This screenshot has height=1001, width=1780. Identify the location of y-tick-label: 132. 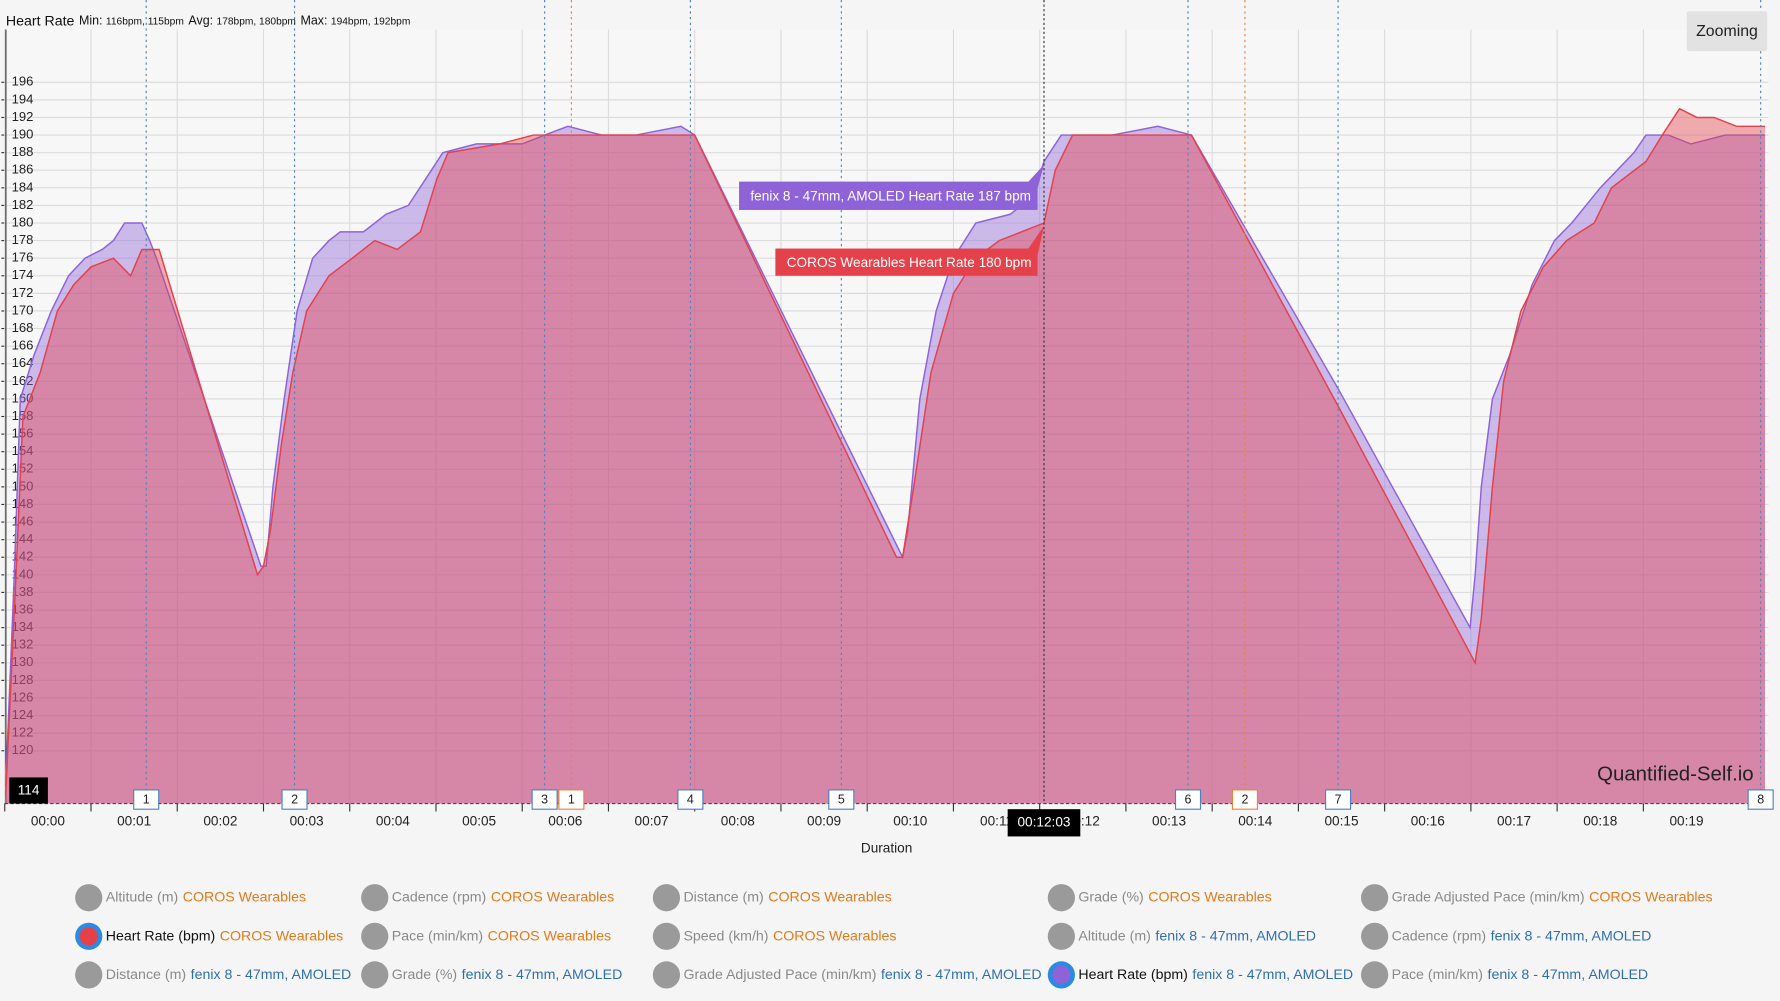
(23, 644).